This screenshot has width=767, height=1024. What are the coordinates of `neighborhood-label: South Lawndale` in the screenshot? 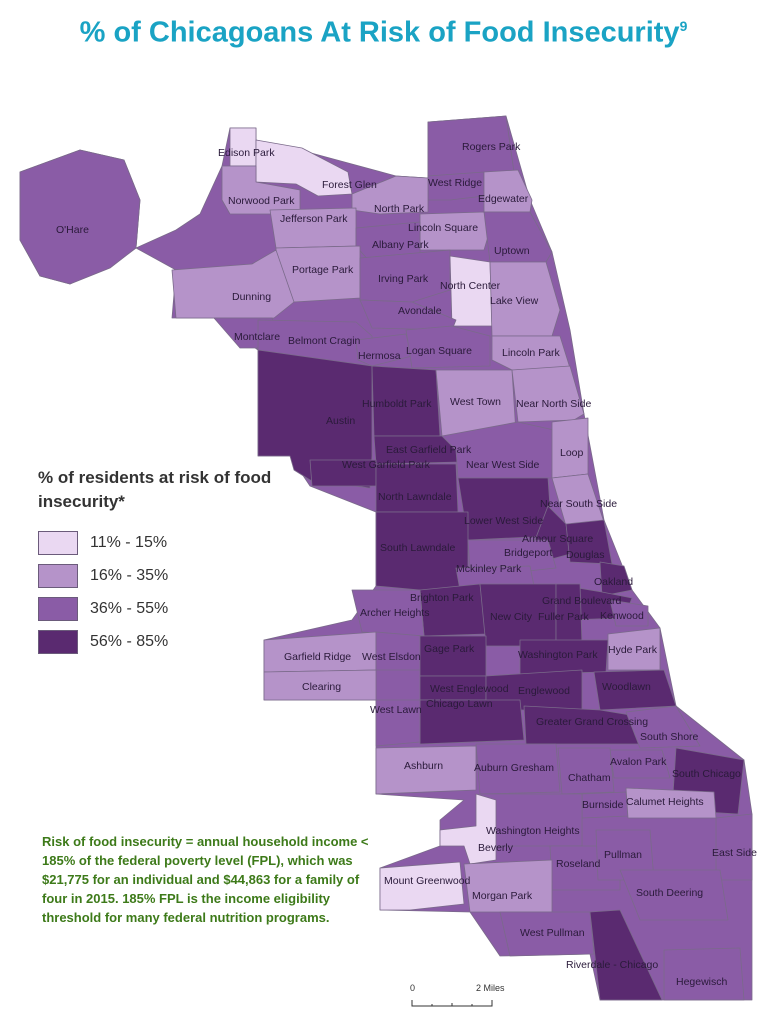 It's located at (417, 548).